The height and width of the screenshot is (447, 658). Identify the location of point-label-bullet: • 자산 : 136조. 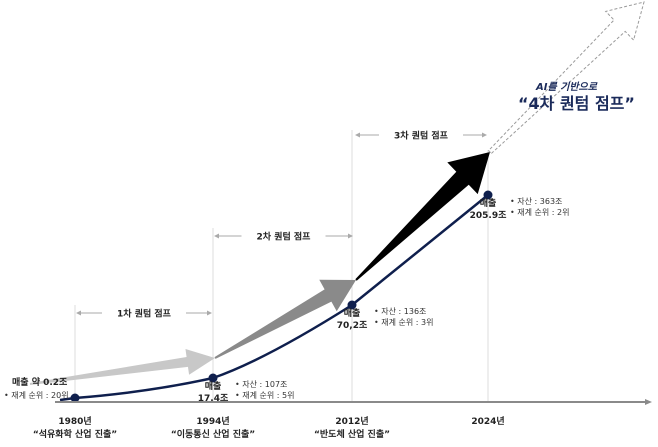
(400, 311).